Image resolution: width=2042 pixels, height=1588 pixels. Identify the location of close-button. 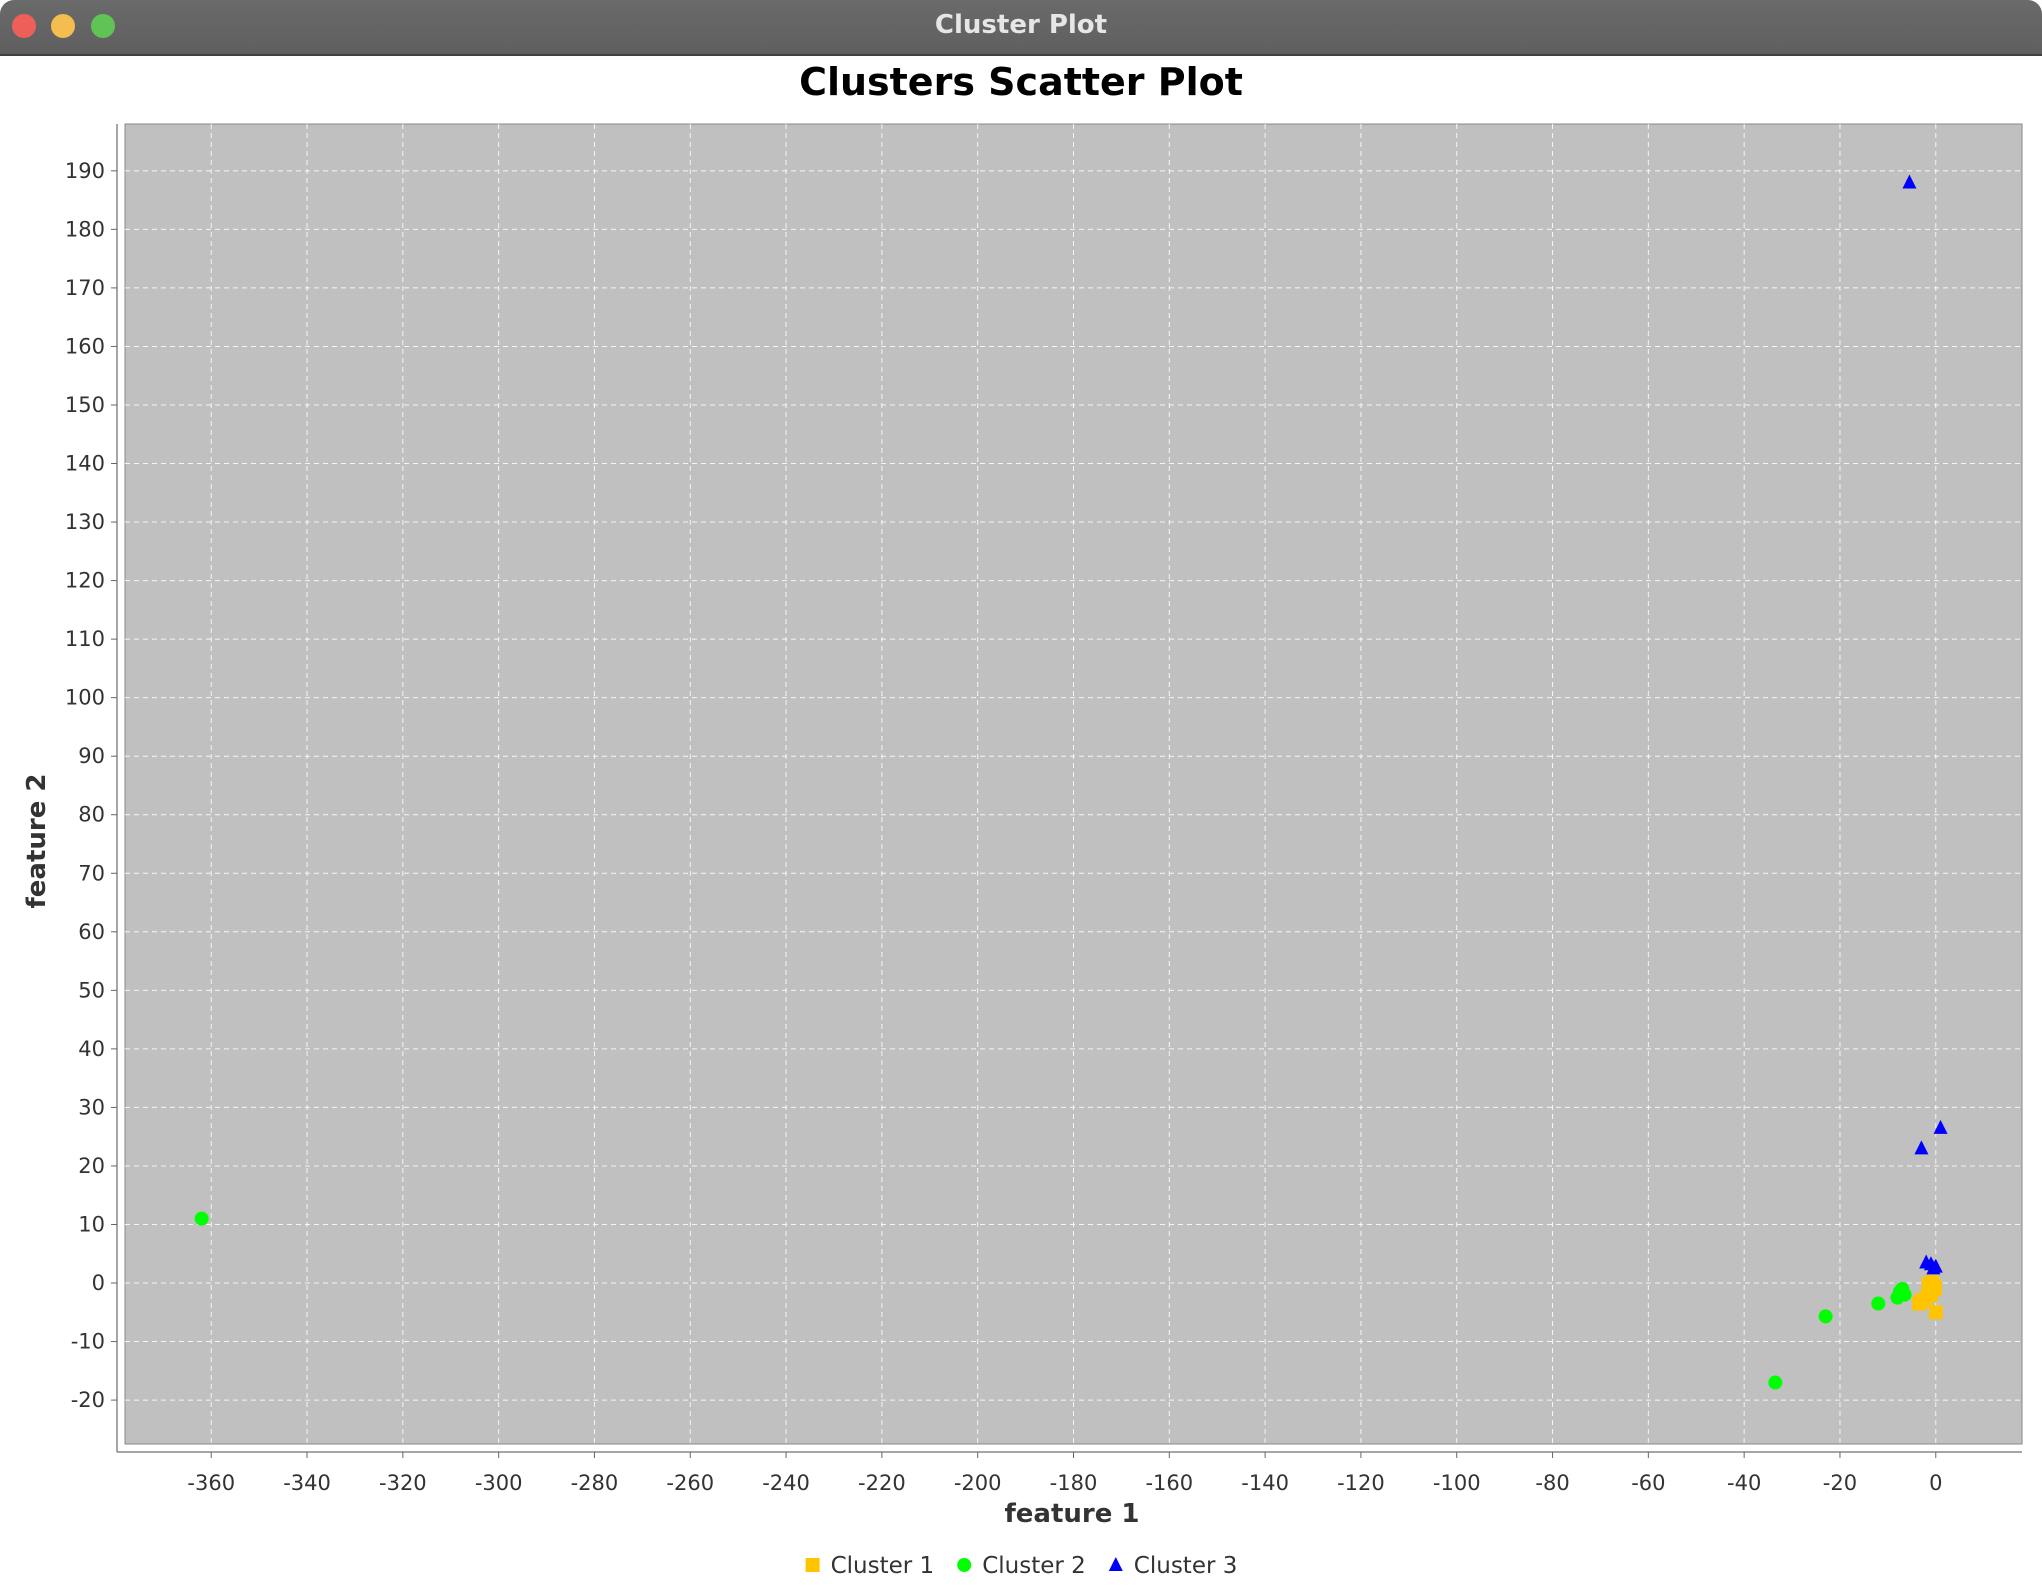
(24, 26).